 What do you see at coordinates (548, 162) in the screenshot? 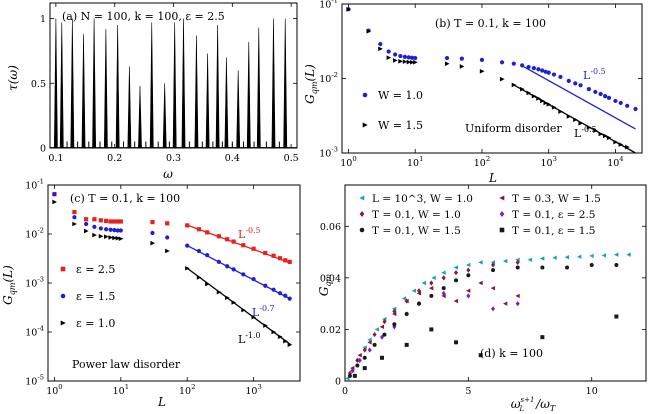
I see `panel-b-xtick-label: 103` at bounding box center [548, 162].